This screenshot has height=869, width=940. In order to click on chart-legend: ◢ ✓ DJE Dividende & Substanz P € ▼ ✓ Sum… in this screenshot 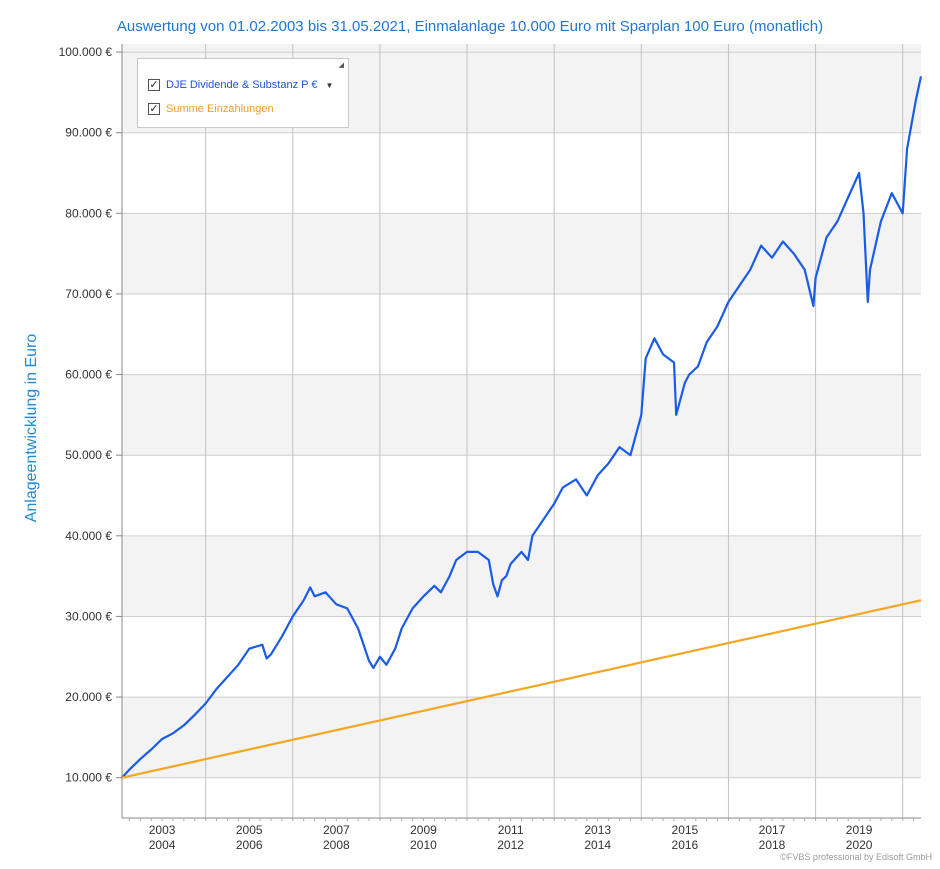, I will do `click(243, 93)`.